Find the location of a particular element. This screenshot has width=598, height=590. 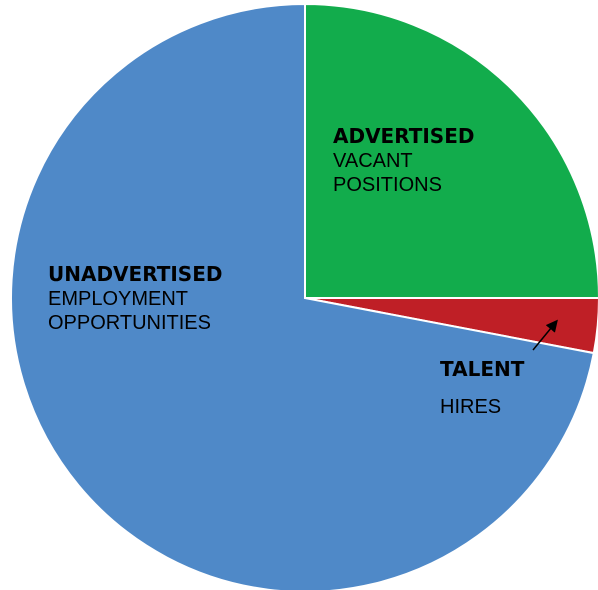

label-unadvertised-title: UNADVERTISED is located at coordinates (135, 274).